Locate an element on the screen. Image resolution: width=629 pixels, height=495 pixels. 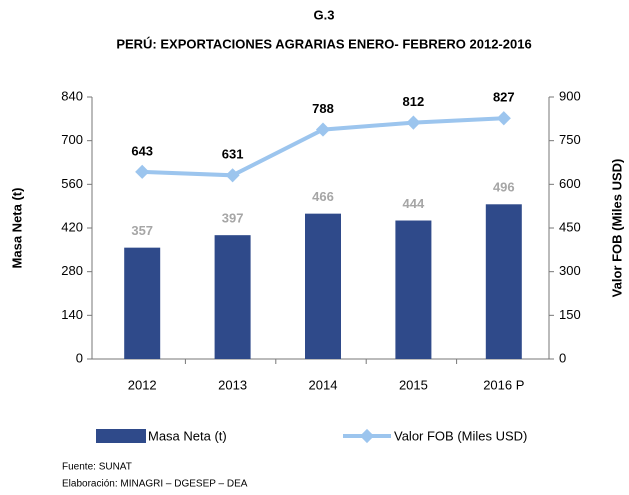
y2-tick-label: 750 is located at coordinates (570, 139).